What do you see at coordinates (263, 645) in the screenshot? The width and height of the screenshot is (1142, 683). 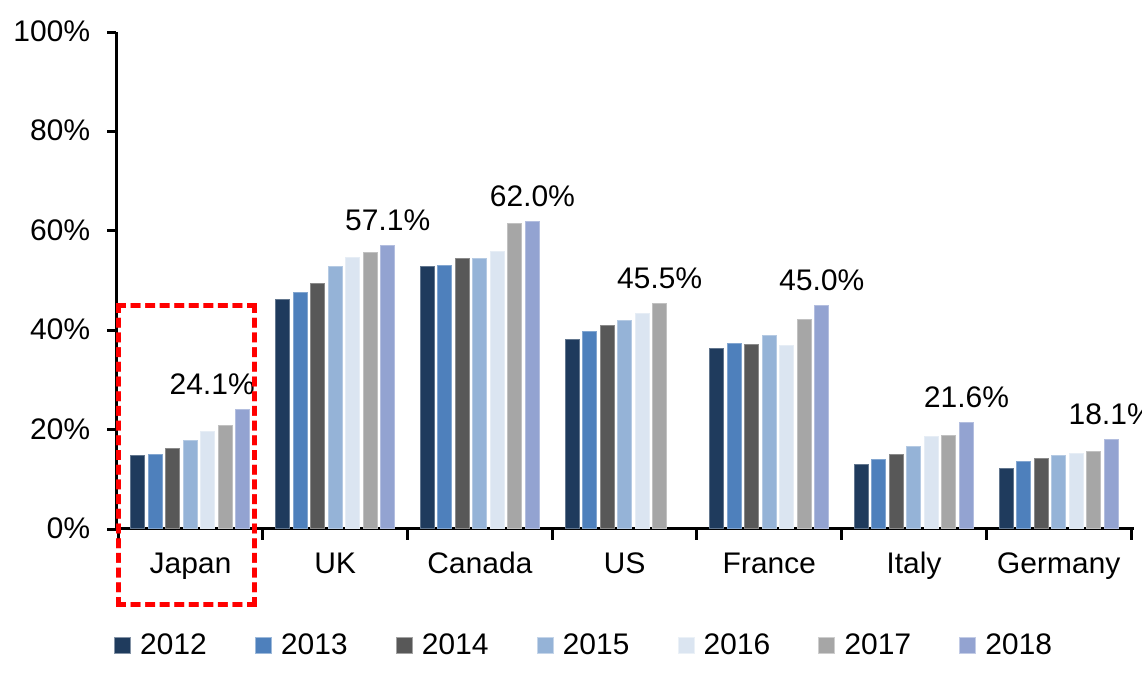 I see `legend-swatch-2013` at bounding box center [263, 645].